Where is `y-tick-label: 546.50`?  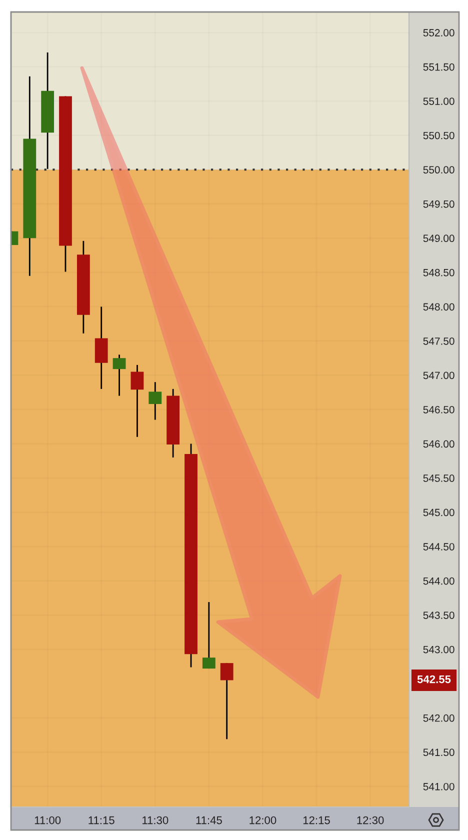
y-tick-label: 546.50 is located at coordinates (438, 410).